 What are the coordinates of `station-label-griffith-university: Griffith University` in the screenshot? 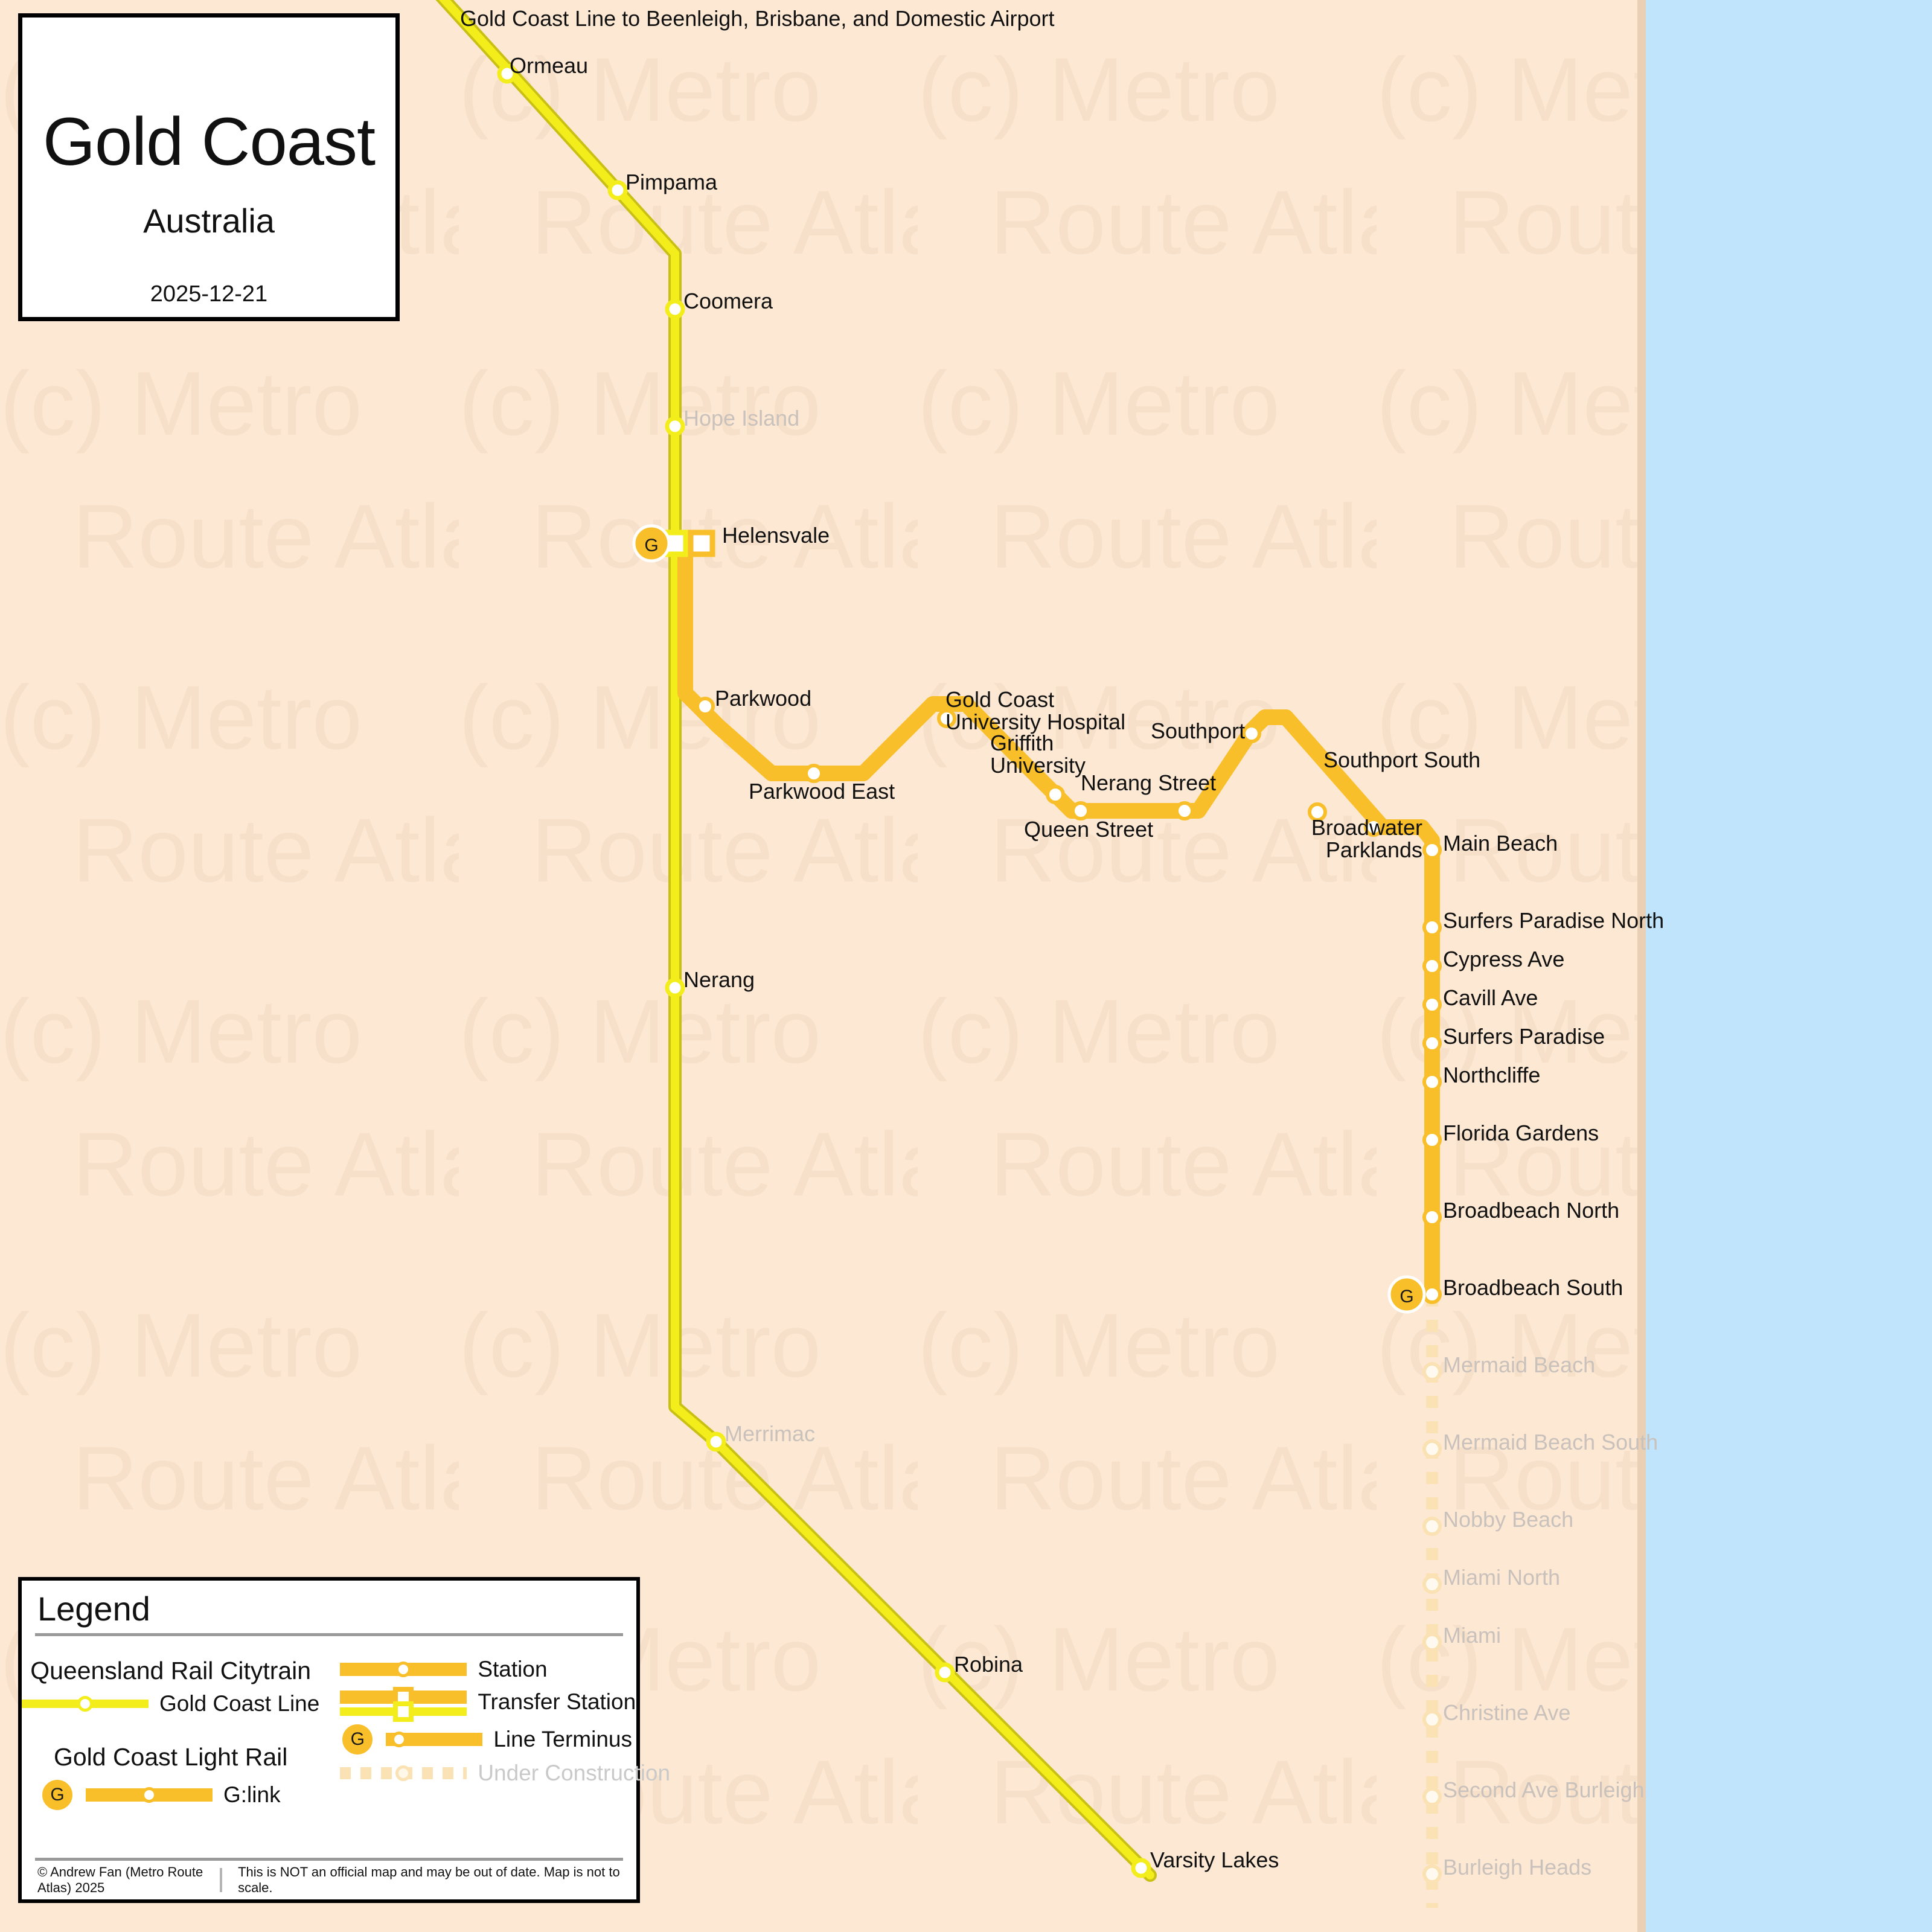 It's located at (1081, 754).